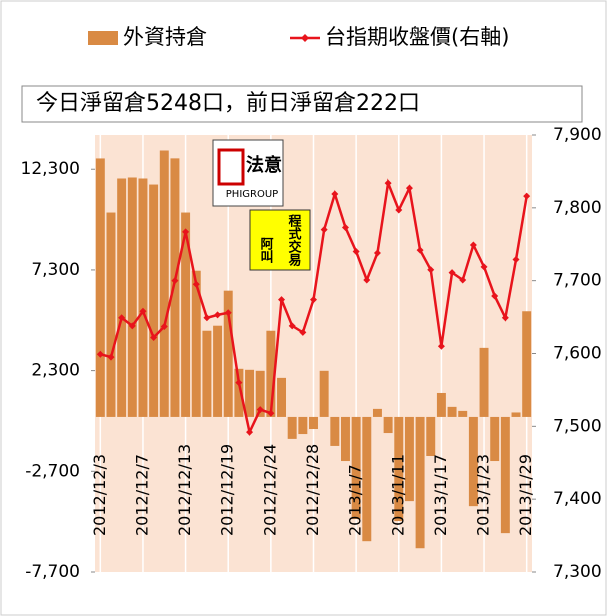 The height and width of the screenshot is (616, 607). What do you see at coordinates (55, 371) in the screenshot?
I see `y-tick-label: 2,300` at bounding box center [55, 371].